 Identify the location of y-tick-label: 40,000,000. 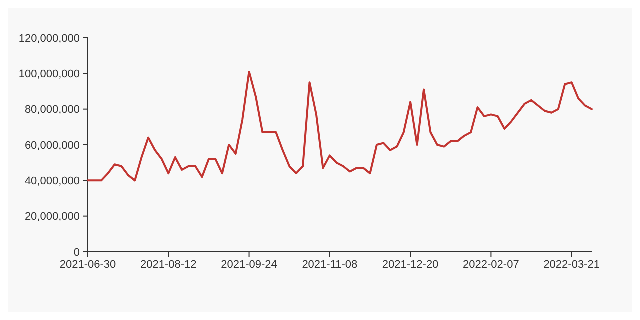
(52, 182).